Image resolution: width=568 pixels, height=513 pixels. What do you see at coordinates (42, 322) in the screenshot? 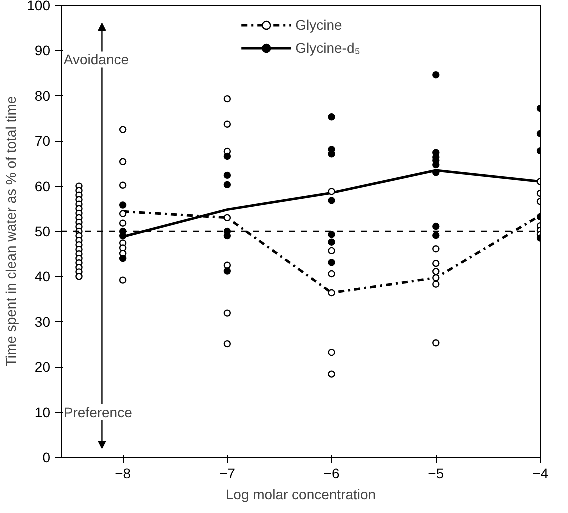
I see `y-tick-label: 30` at bounding box center [42, 322].